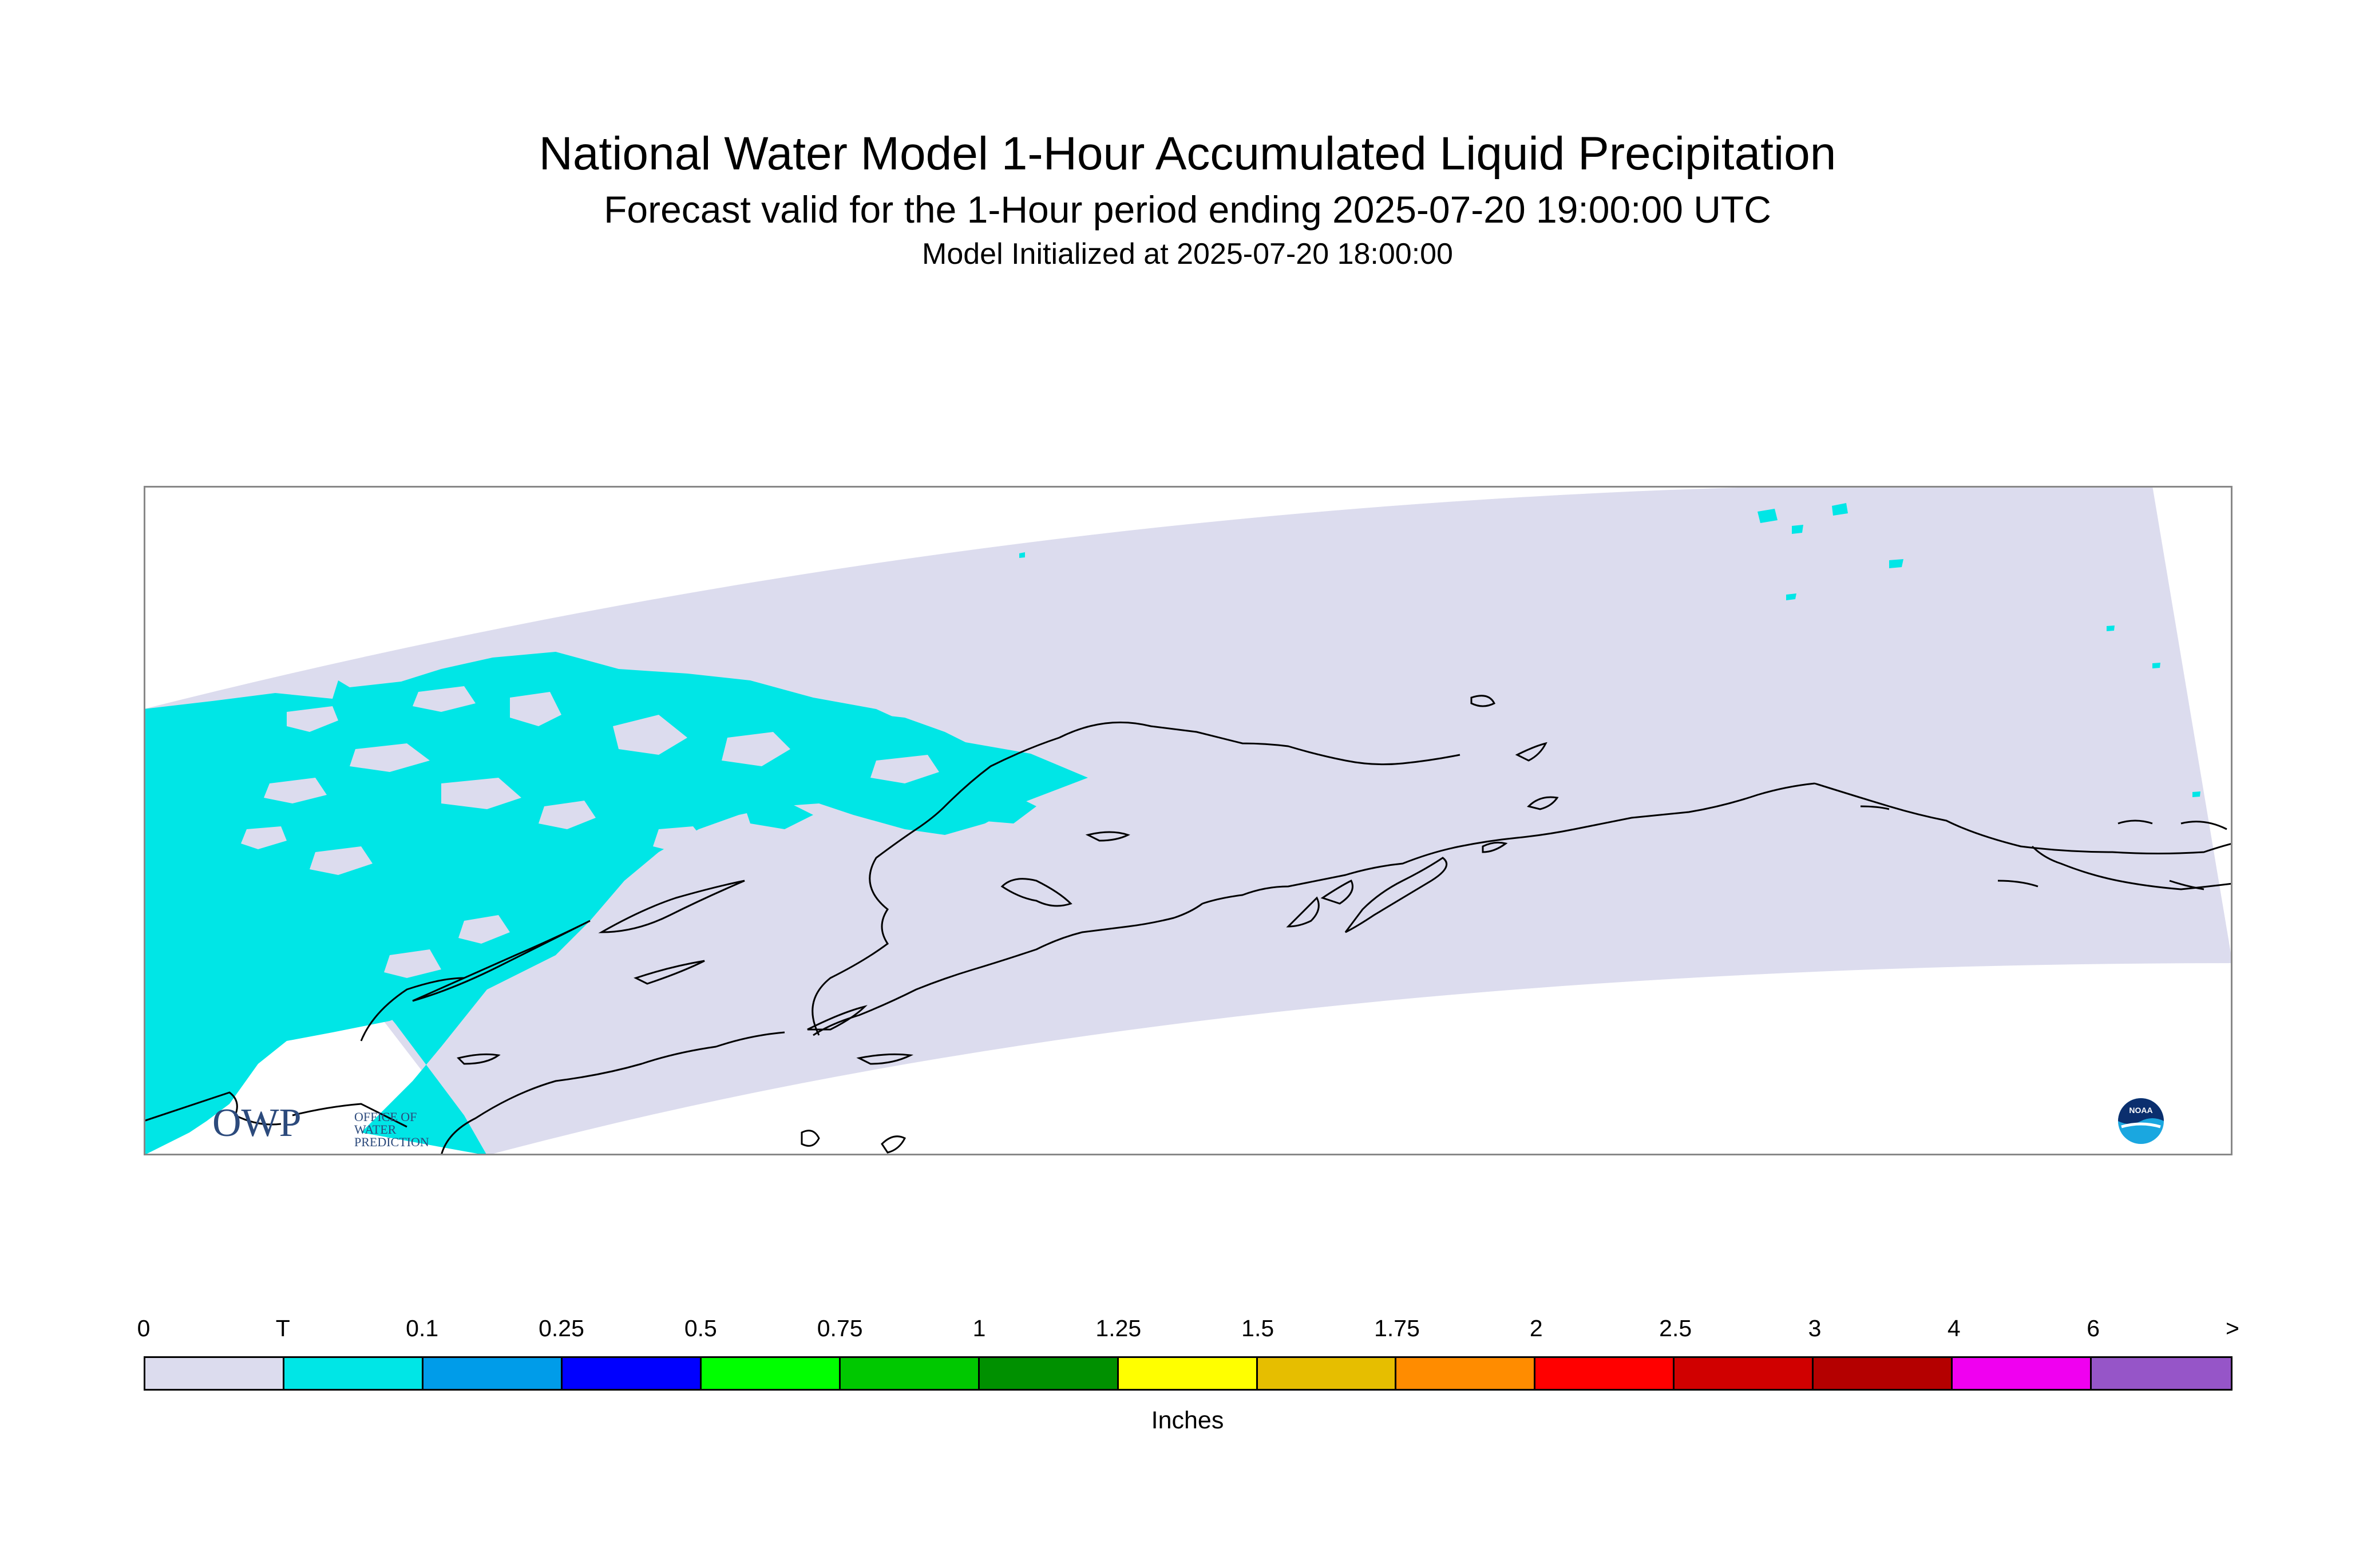  I want to click on legend-tick-label: >, so click(2233, 1328).